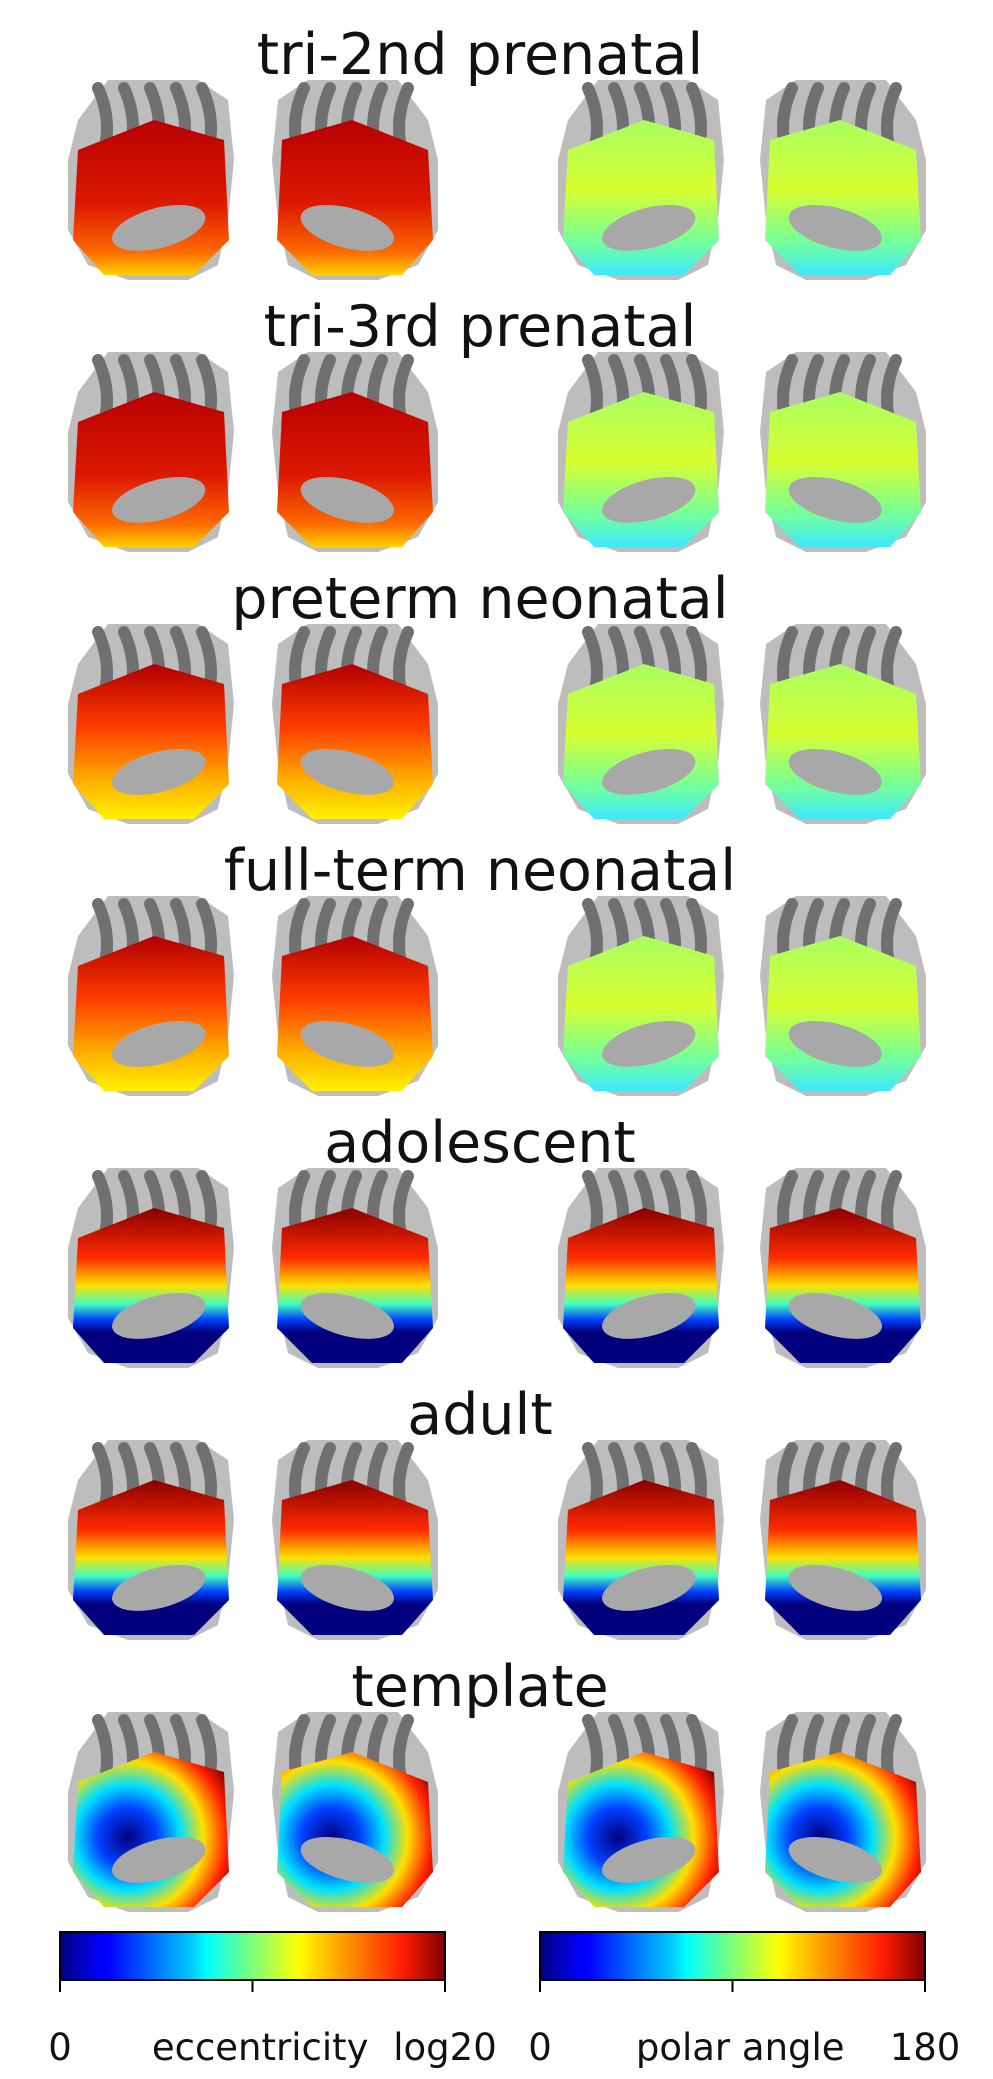 This screenshot has width=993, height=2079. Describe the element at coordinates (479, 599) in the screenshot. I see `row-title: preterm neonatal` at that location.